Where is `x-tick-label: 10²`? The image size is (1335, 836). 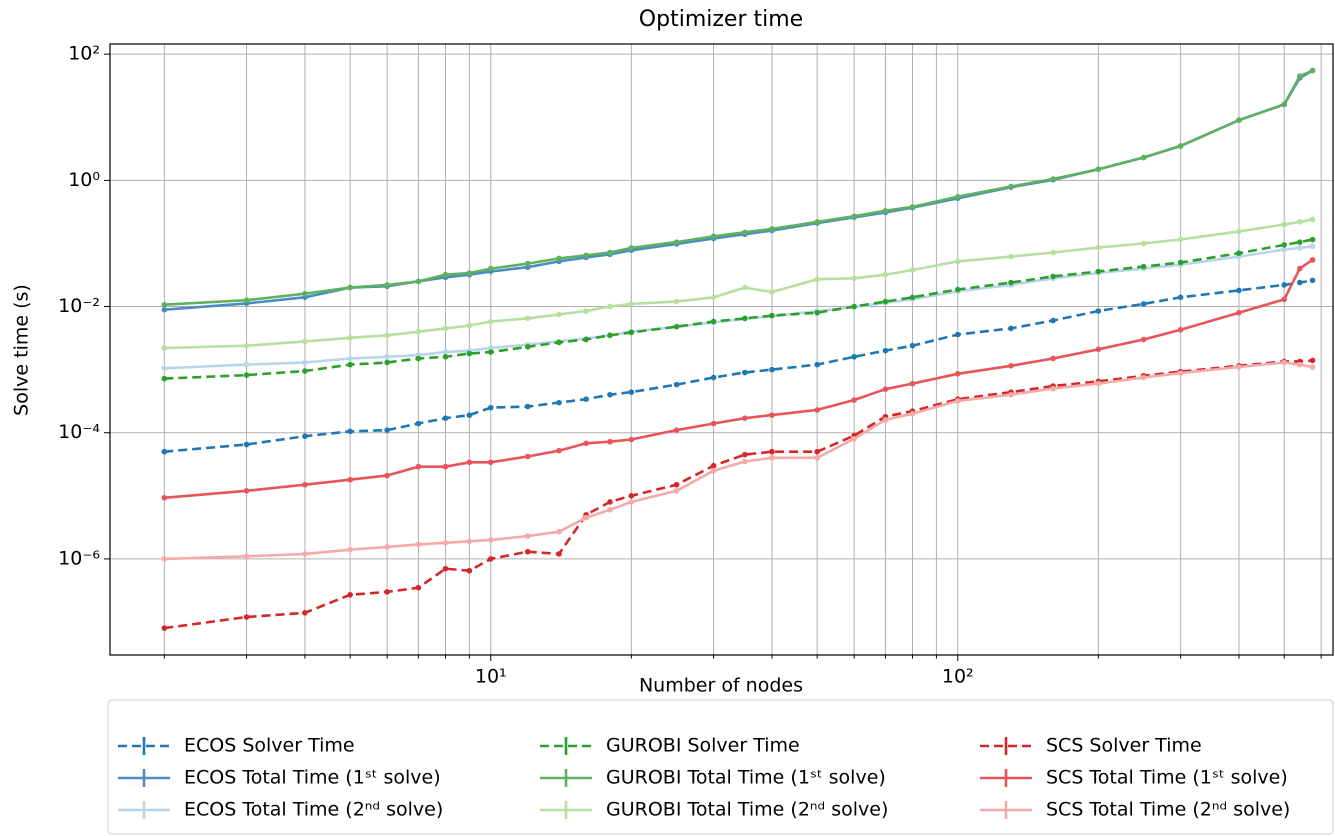 x-tick-label: 10² is located at coordinates (958, 677).